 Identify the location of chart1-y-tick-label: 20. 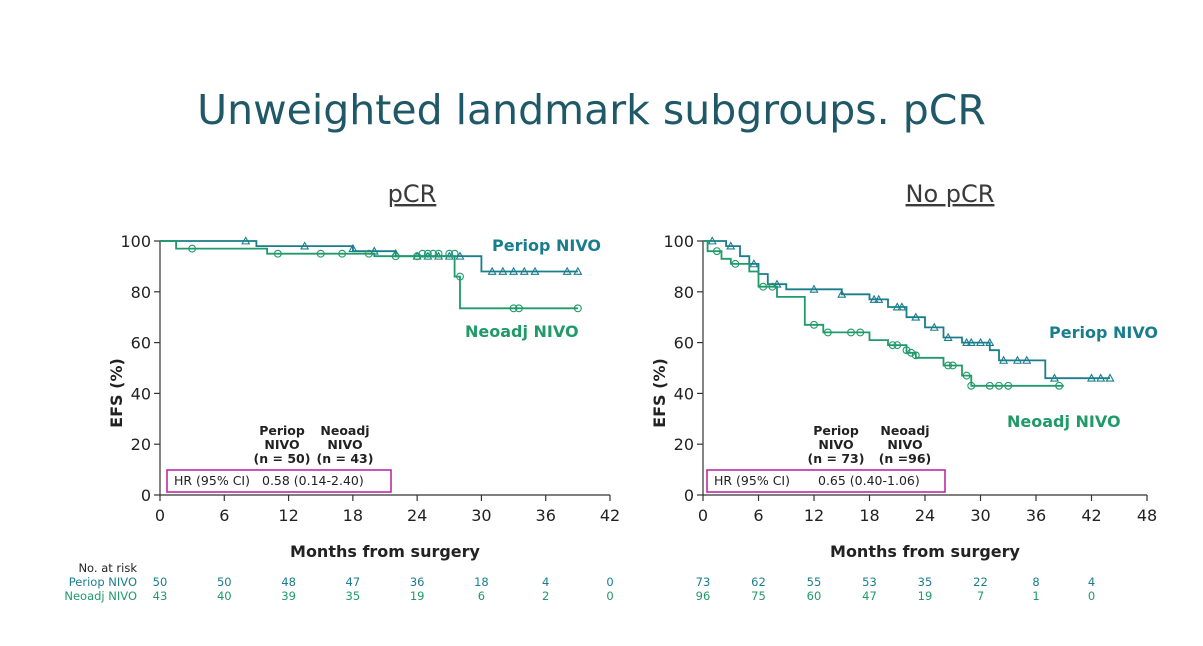
(141, 444).